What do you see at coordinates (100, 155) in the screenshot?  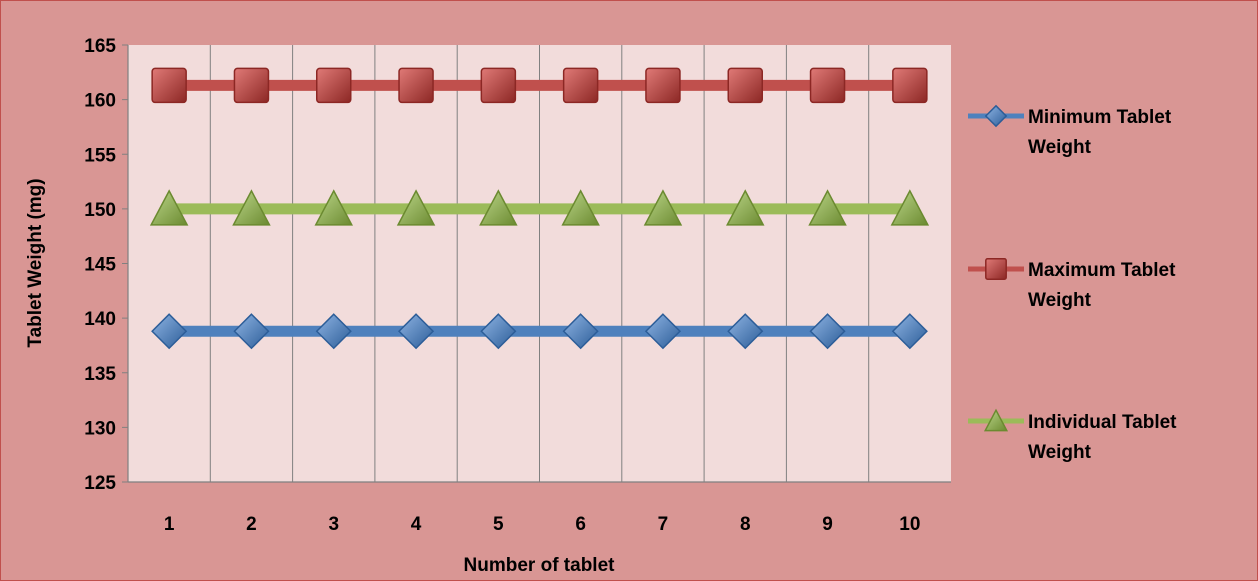 I see `y-tick-label: 155` at bounding box center [100, 155].